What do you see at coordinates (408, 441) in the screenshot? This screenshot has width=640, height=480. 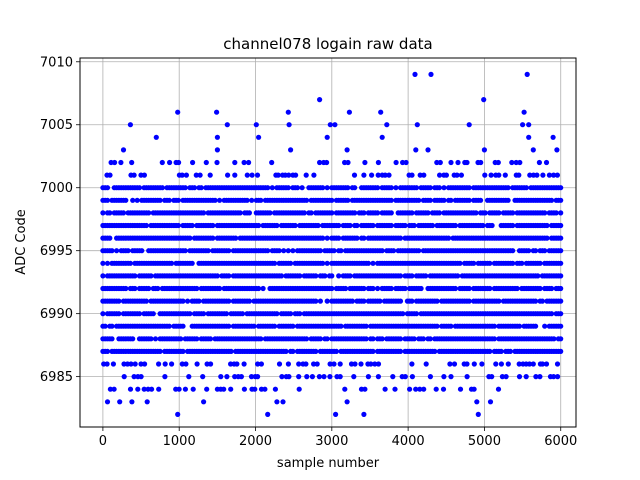 I see `x-tick-label: 4000` at bounding box center [408, 441].